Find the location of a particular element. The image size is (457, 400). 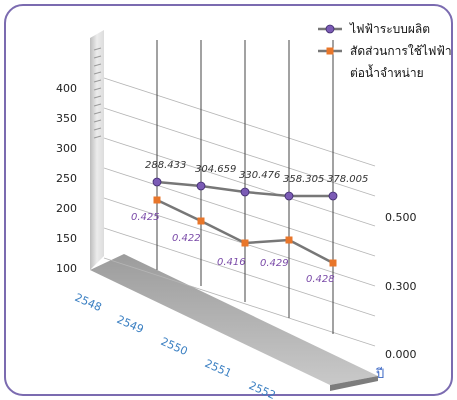

legend-marker-power is located at coordinates (330, 29).